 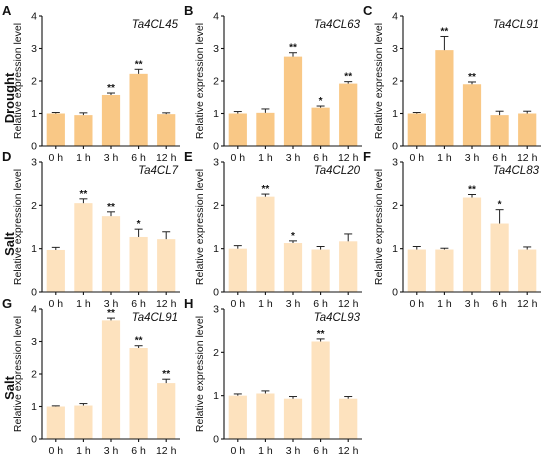 I want to click on y-tick-label-c-2: 2, so click(x=395, y=82).